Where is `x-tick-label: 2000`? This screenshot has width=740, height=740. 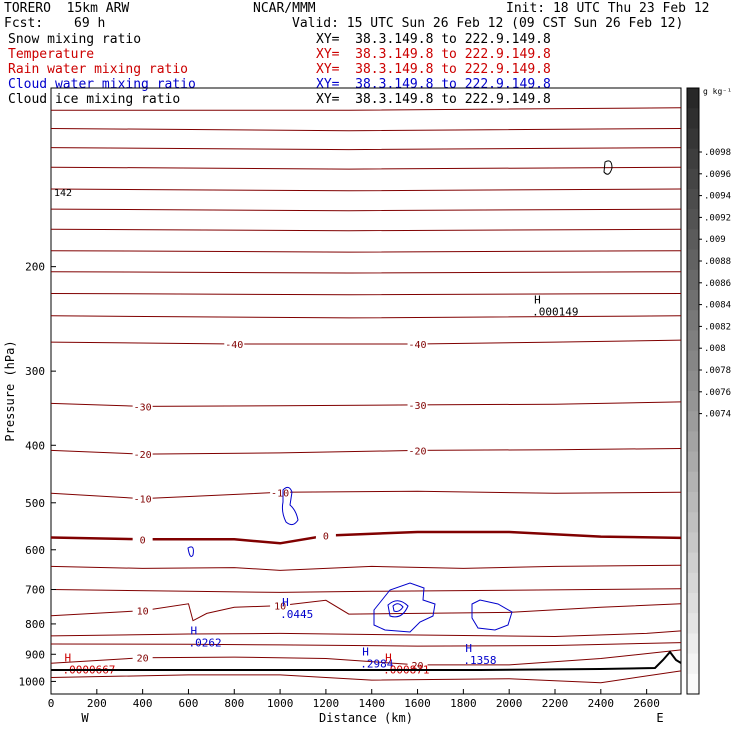
x-tick-label: 2000 is located at coordinates (509, 703).